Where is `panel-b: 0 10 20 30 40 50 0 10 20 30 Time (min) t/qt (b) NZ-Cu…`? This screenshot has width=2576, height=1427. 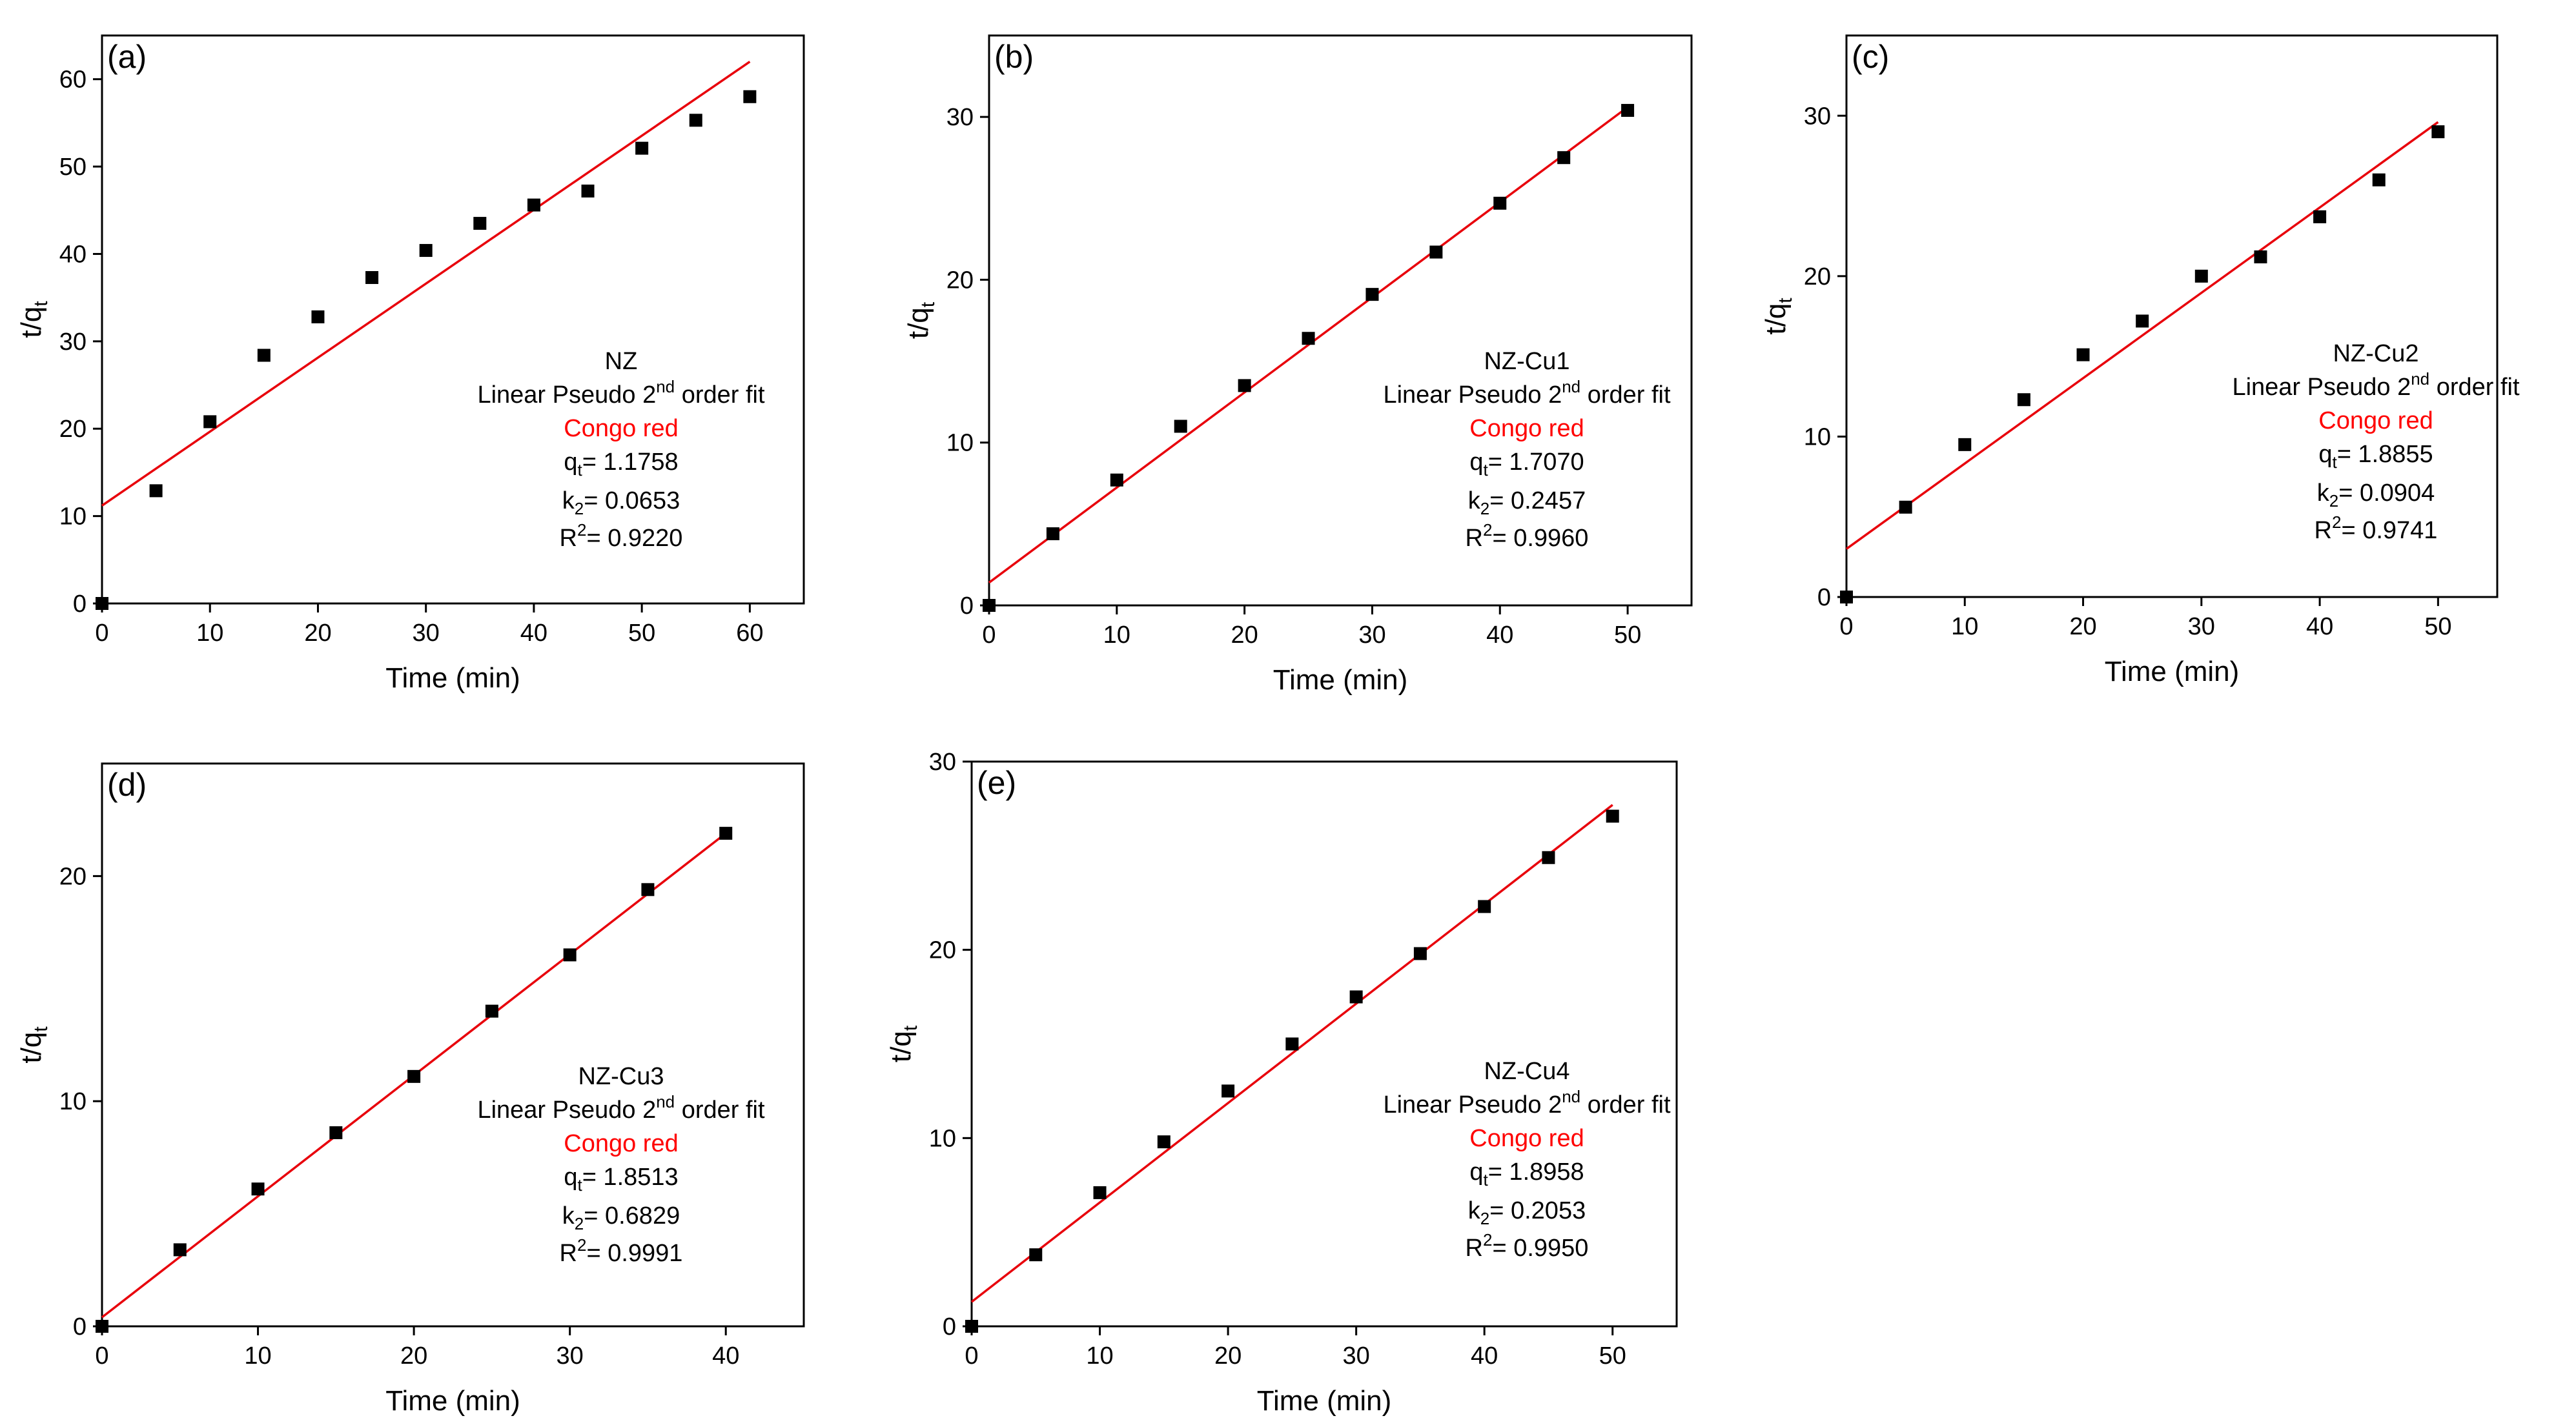 panel-b: 0 10 20 30 40 50 0 10 20 30 Time (min) t/qt (b) NZ-Cu… is located at coordinates (1298, 365).